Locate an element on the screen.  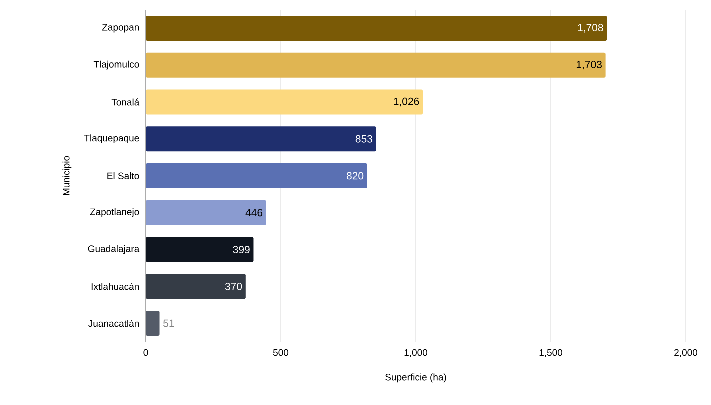
data-label: 820 is located at coordinates (355, 176).